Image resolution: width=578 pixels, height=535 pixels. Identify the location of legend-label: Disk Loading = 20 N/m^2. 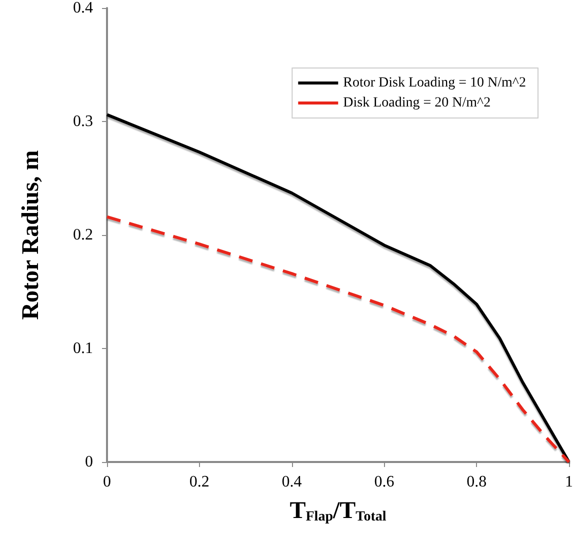
(417, 103).